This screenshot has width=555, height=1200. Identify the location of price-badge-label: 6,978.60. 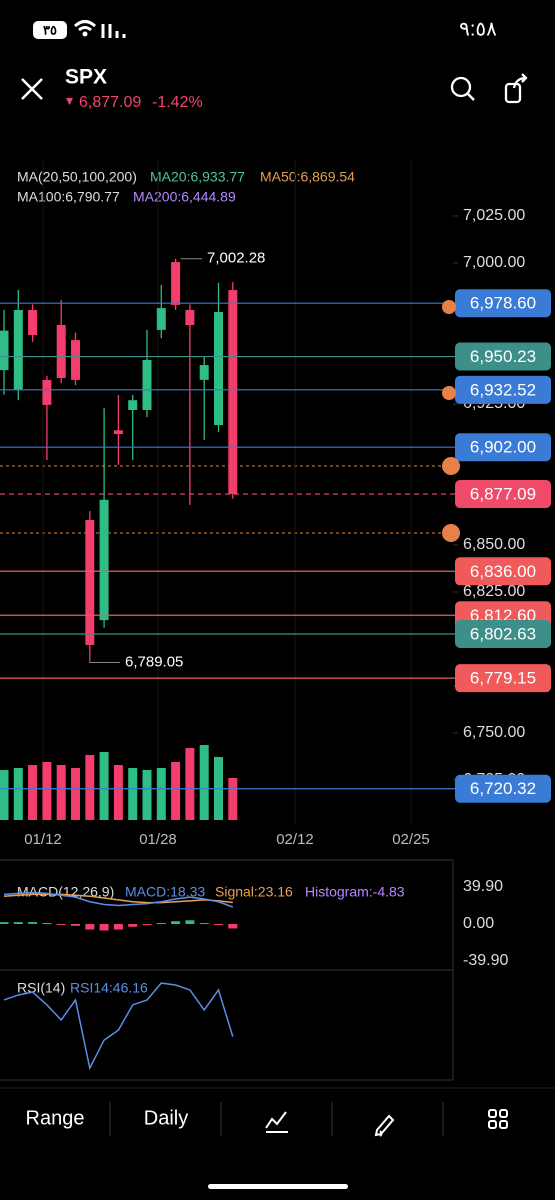
(503, 303).